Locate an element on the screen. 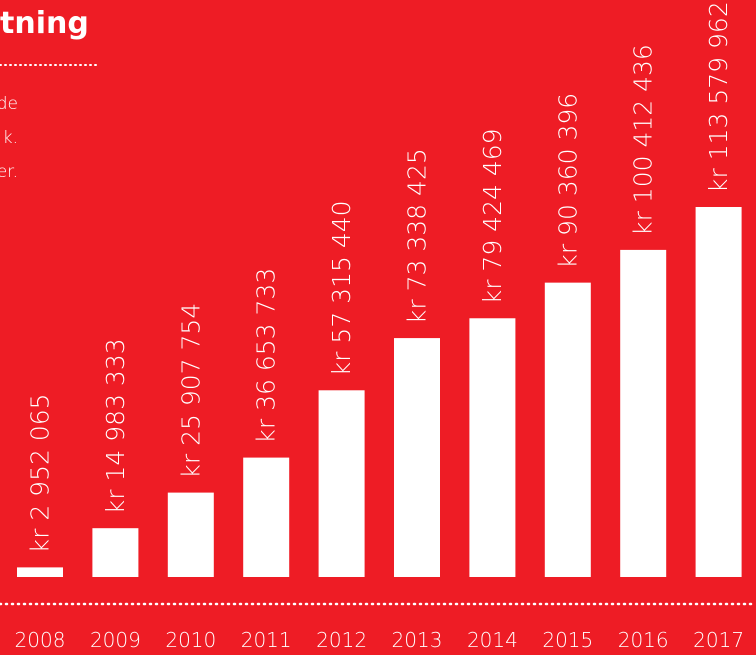 The width and height of the screenshot is (756, 655). chart-title: tning is located at coordinates (44, 23).